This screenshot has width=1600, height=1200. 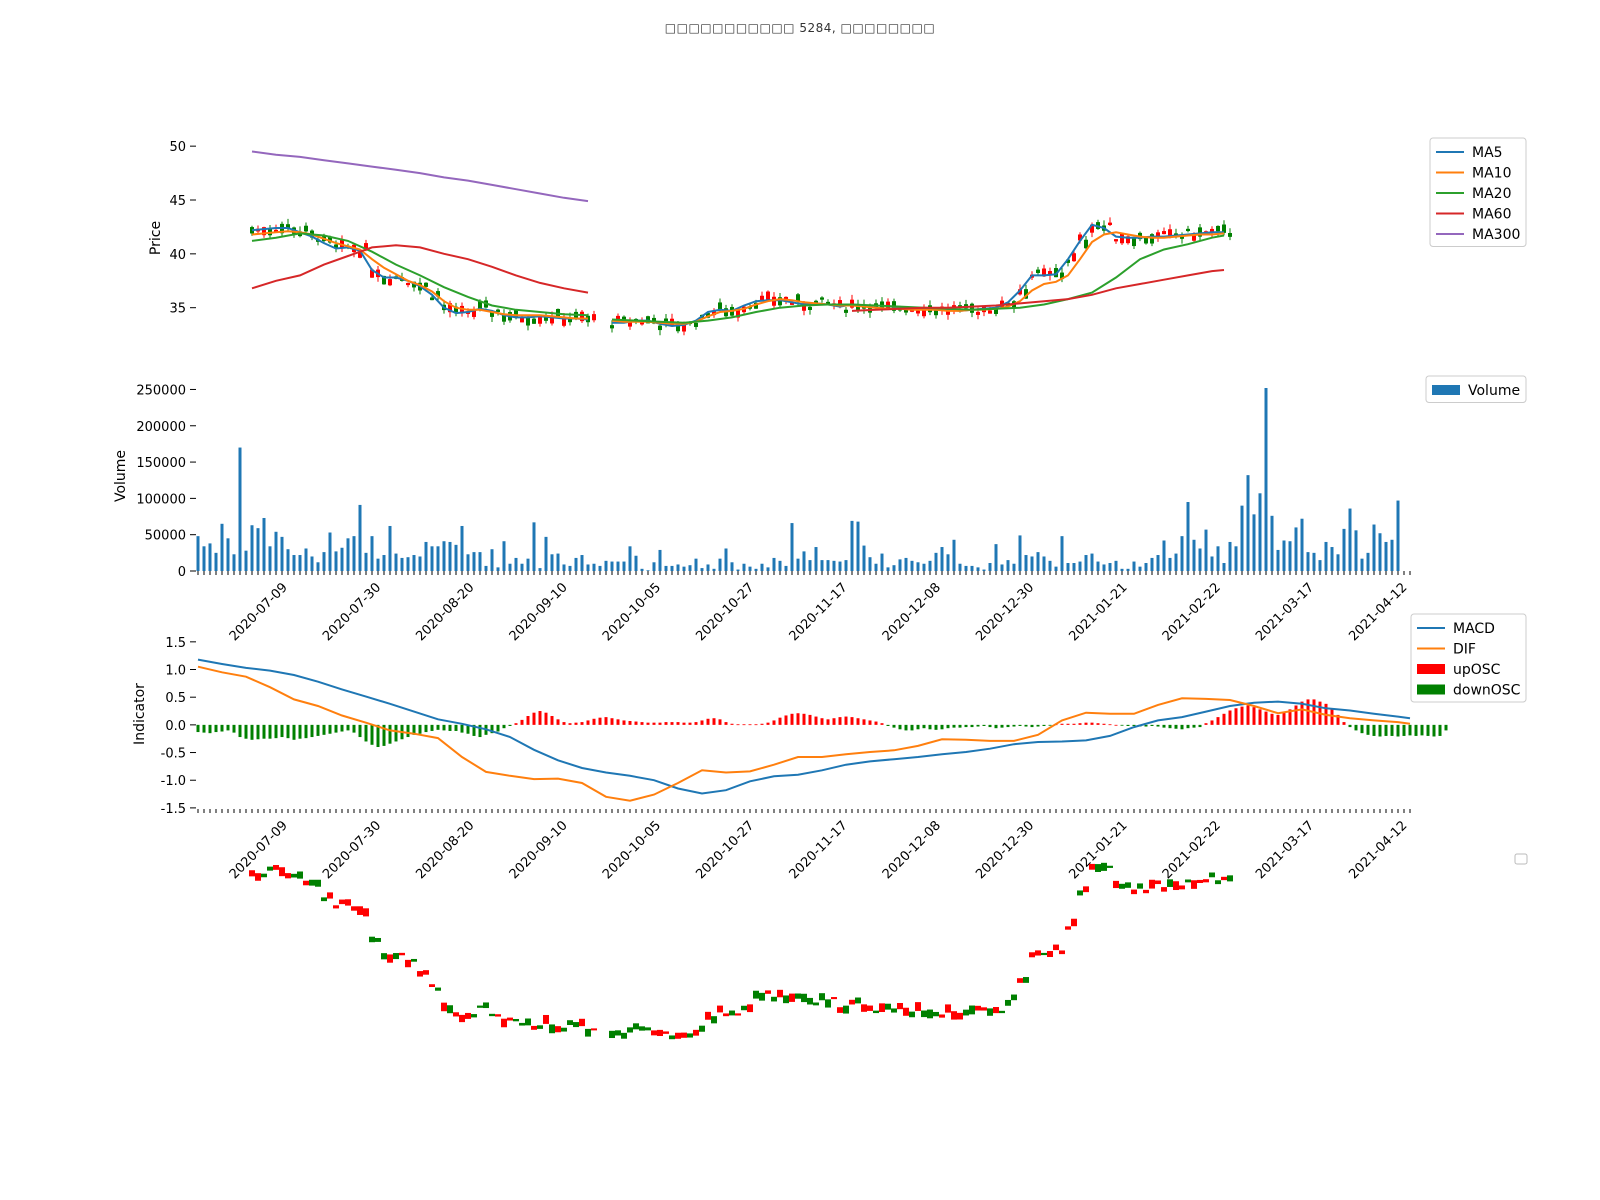 I want to click on x-tick-label: 2020-10-27, so click(x=725, y=850).